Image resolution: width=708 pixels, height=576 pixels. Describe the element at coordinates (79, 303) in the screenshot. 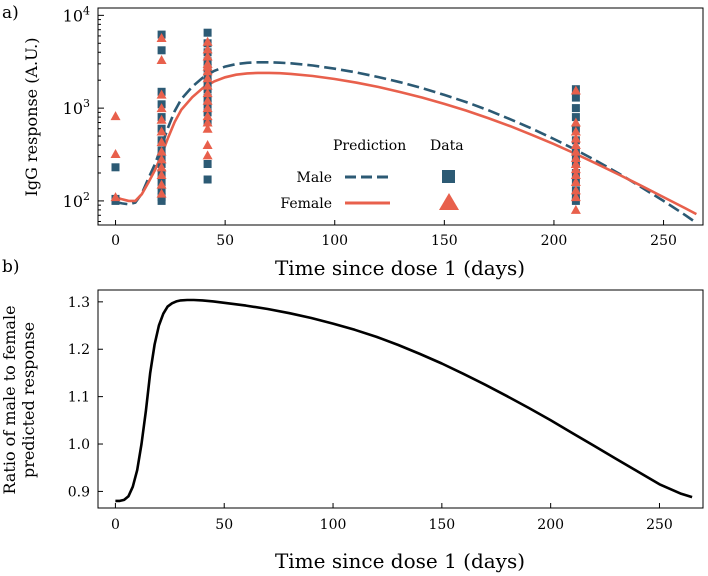

I see `y-tick-label: 1.3` at that location.